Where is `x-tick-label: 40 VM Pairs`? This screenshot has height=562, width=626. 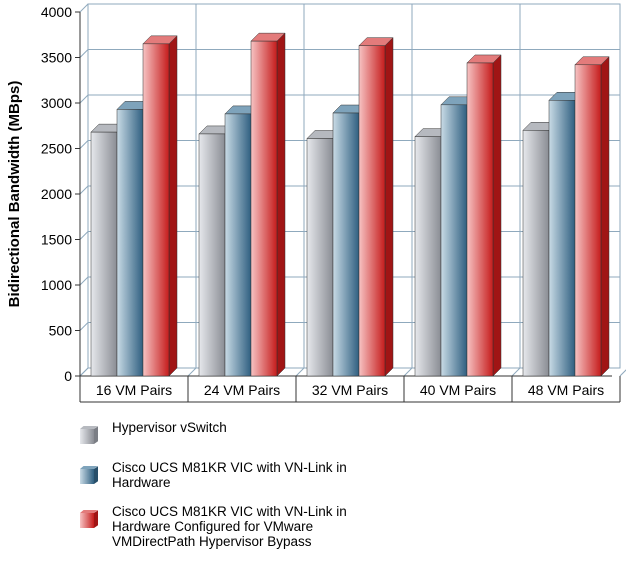
x-tick-label: 40 VM Pairs is located at coordinates (458, 390).